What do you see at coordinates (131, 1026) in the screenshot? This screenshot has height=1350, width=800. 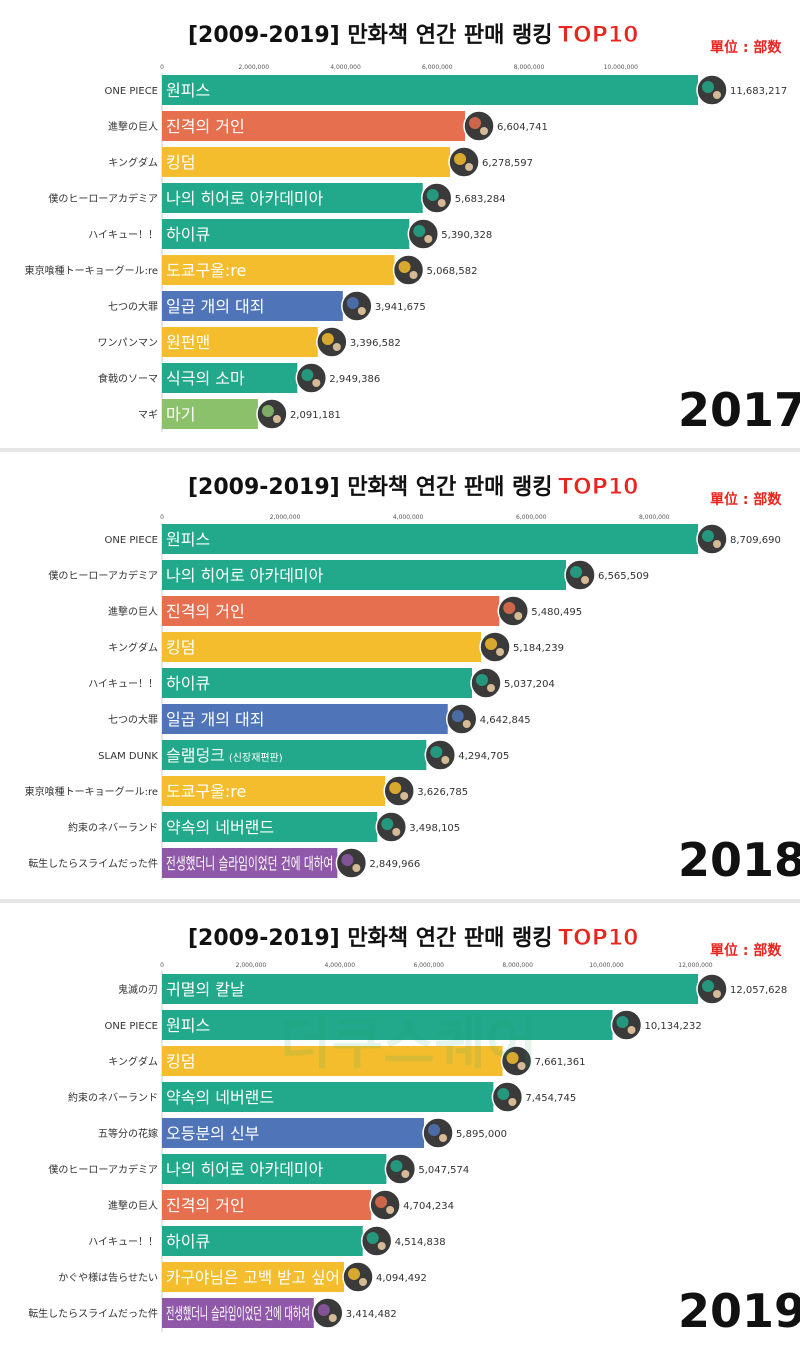 I see `category-label: ONE PIECE` at bounding box center [131, 1026].